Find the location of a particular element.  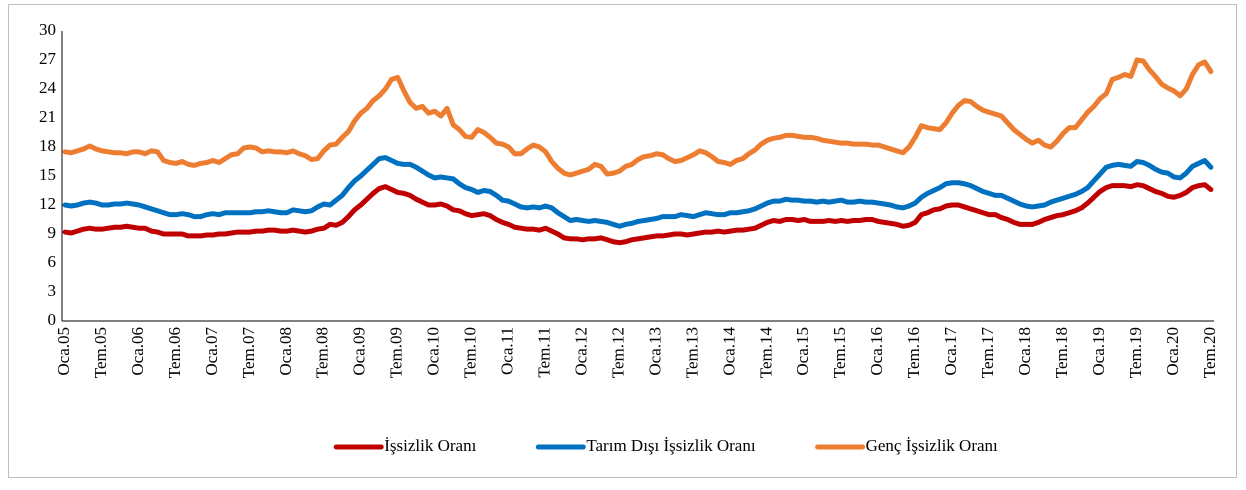

x-tick-label: Oca.10 is located at coordinates (433, 351).